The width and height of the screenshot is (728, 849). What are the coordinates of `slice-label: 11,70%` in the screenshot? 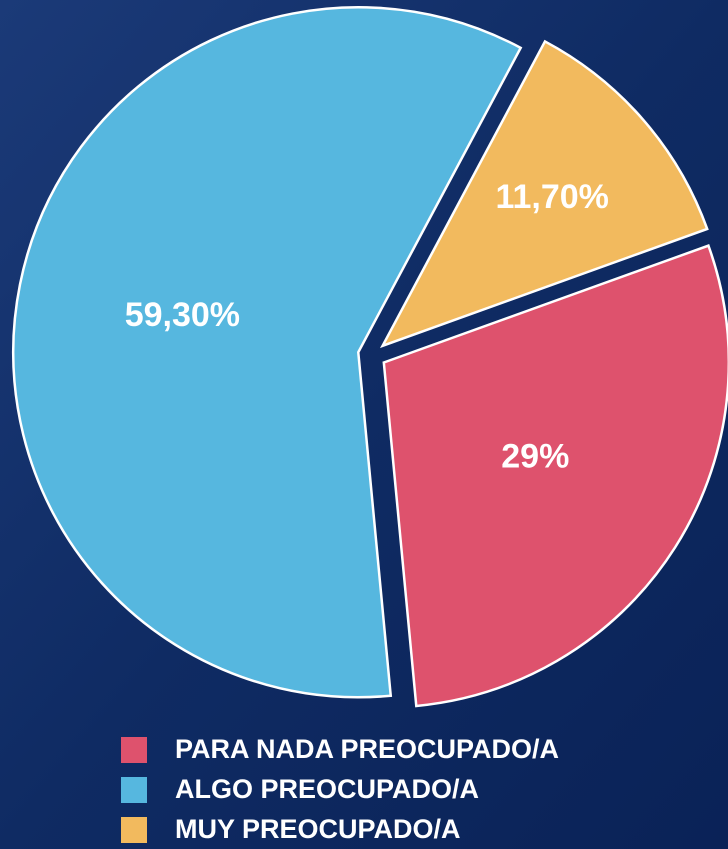 It's located at (551, 197).